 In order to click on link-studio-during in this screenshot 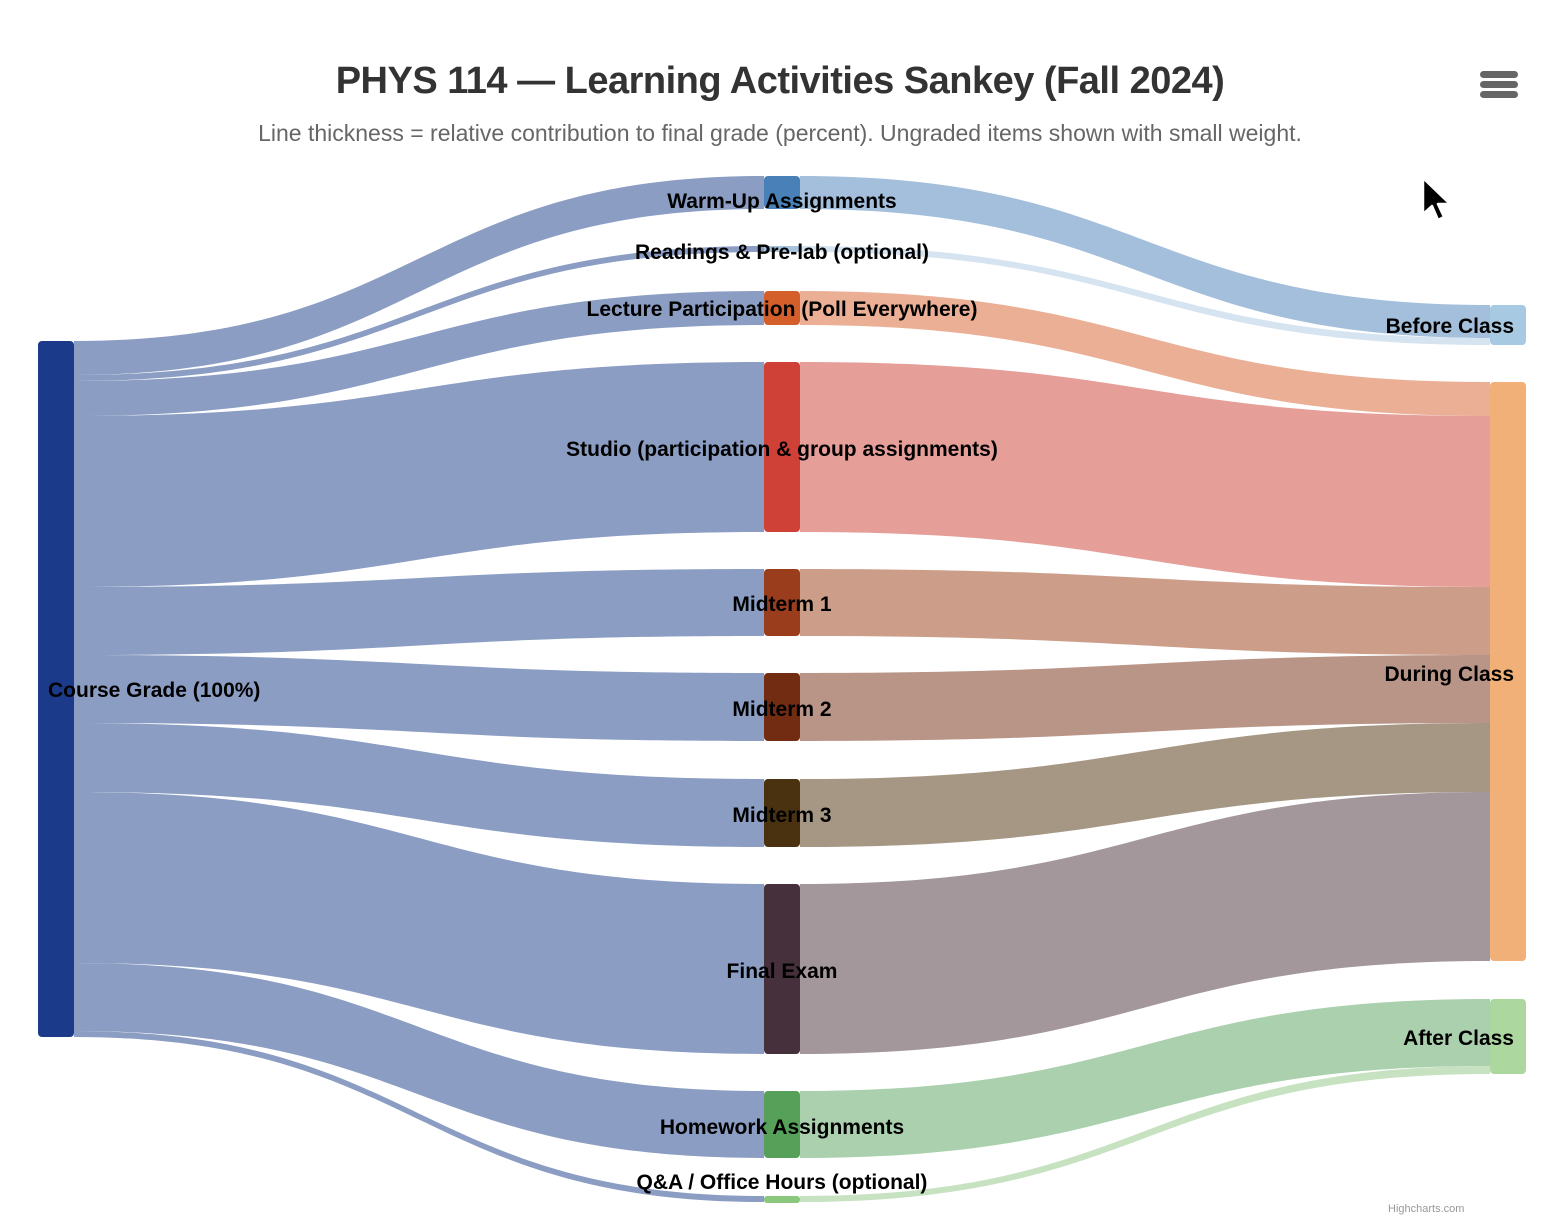, I will do `click(1145, 474)`.